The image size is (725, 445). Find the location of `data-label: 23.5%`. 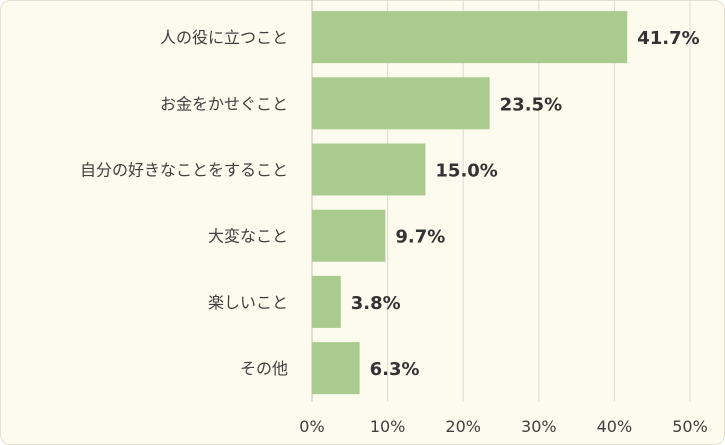

data-label: 23.5% is located at coordinates (531, 104).